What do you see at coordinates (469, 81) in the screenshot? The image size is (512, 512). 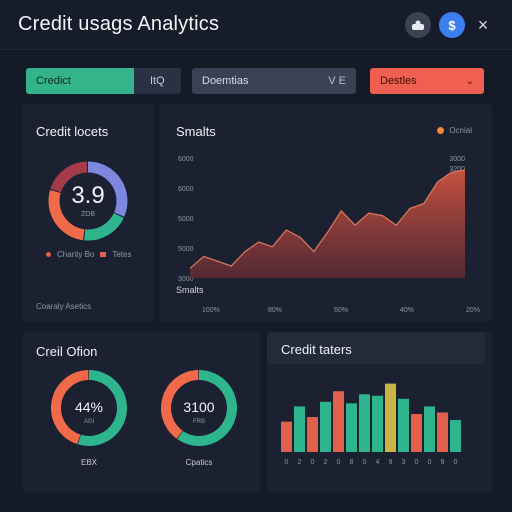 I see `chevron-down-icon: ⌄` at bounding box center [469, 81].